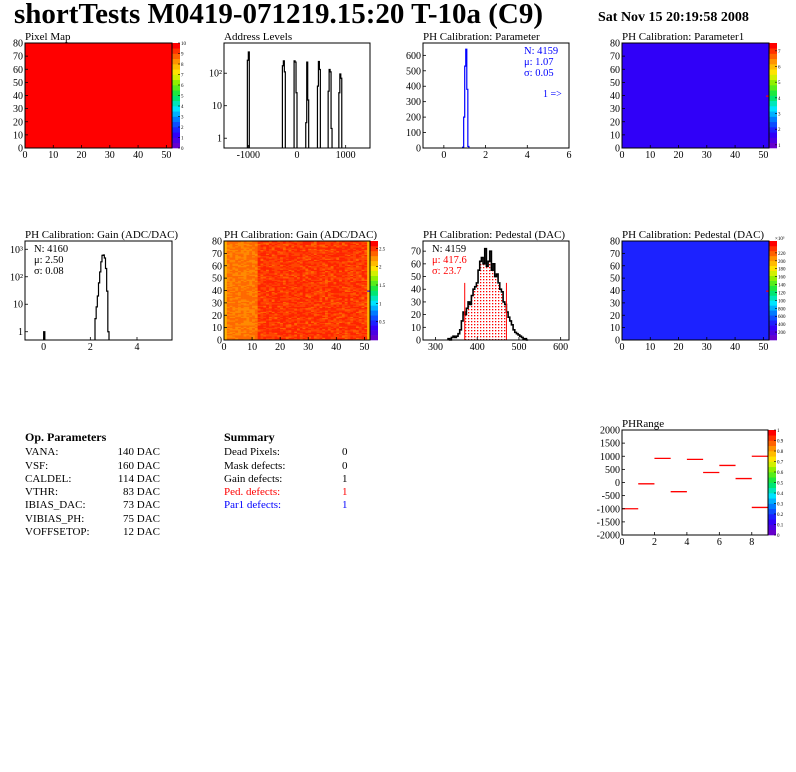 Image resolution: width=796 pixels, height=772 pixels. I want to click on timestamp: Sat Nov 15 20:19:58 2008, so click(673, 17).